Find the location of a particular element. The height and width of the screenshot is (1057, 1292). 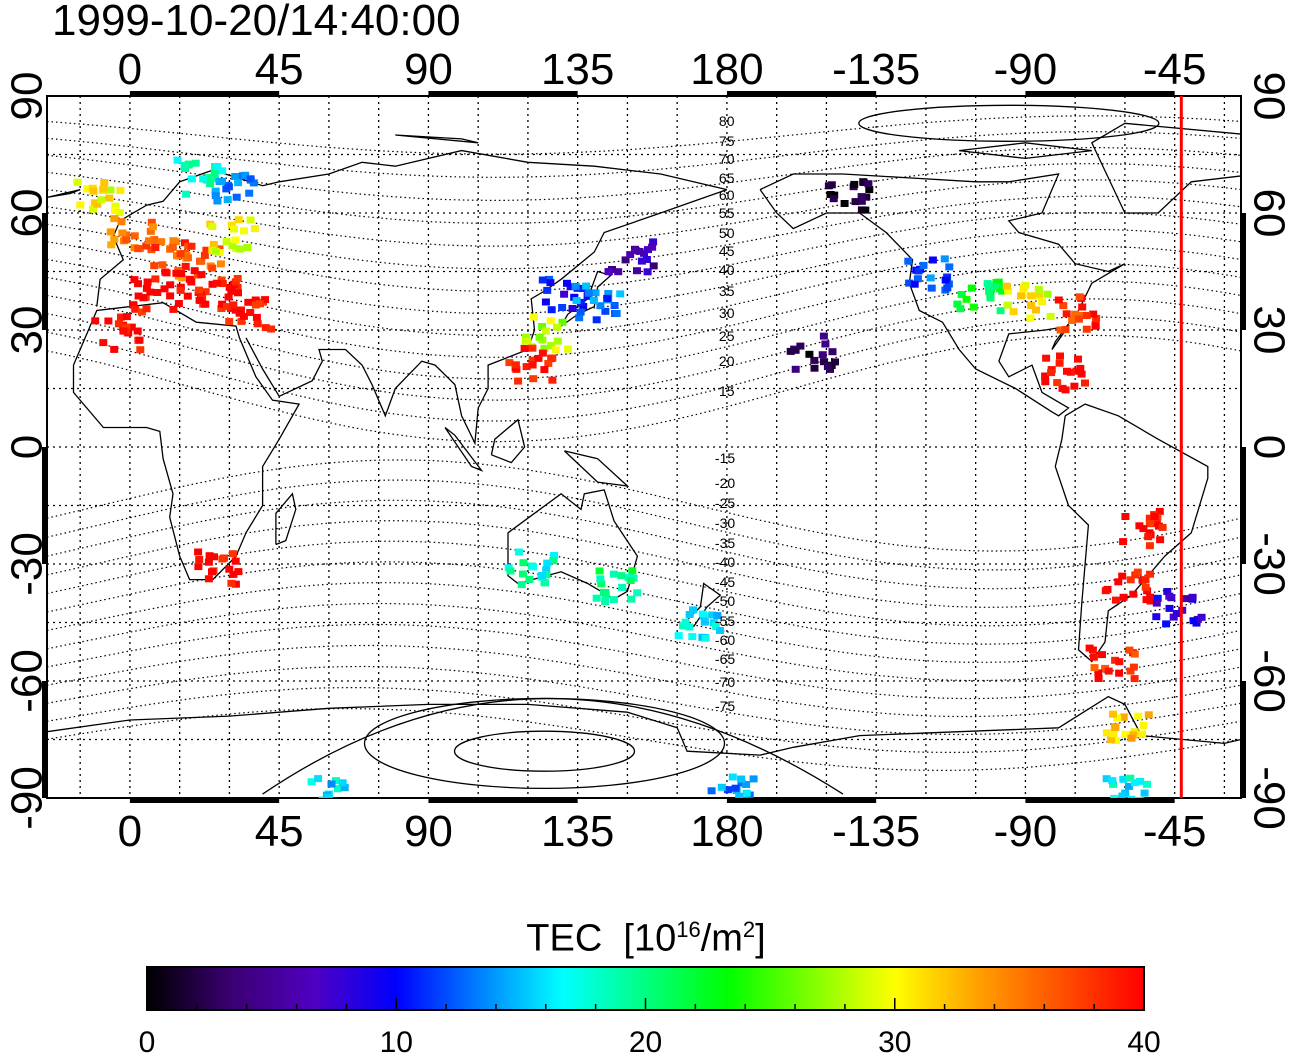

pole-contour is located at coordinates (1009, 123).